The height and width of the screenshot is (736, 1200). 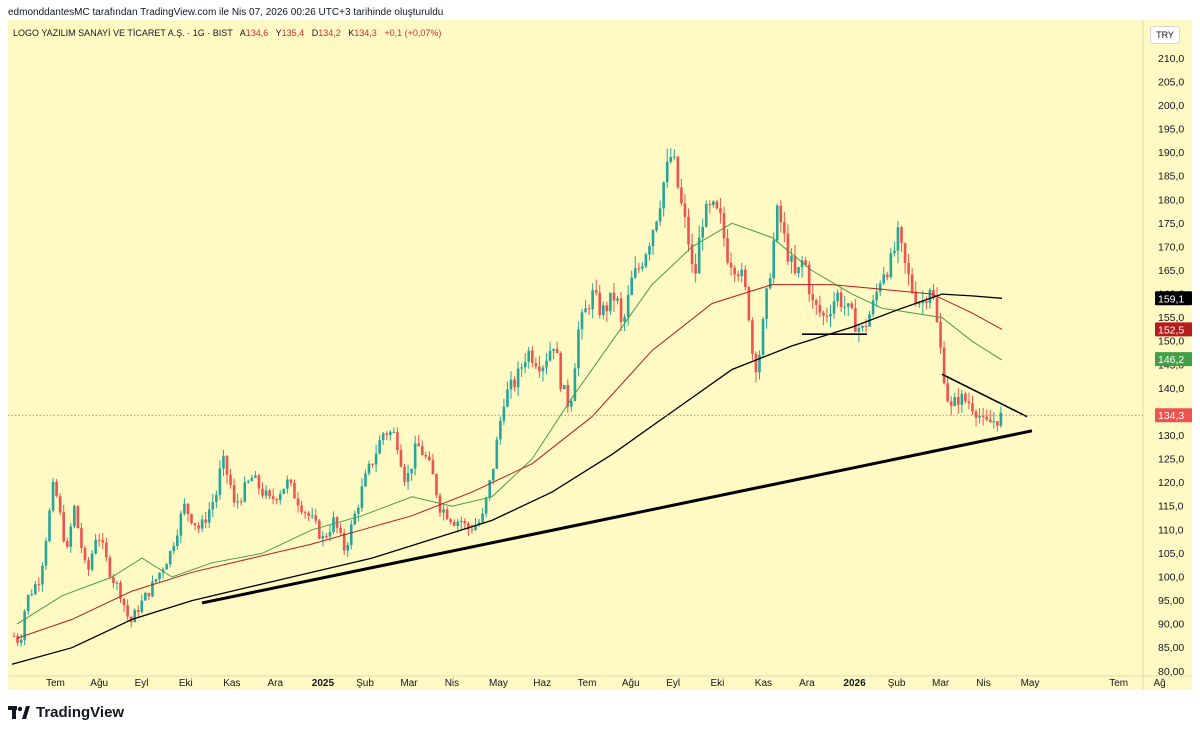 I want to click on currency-button: TRY, so click(x=1165, y=35).